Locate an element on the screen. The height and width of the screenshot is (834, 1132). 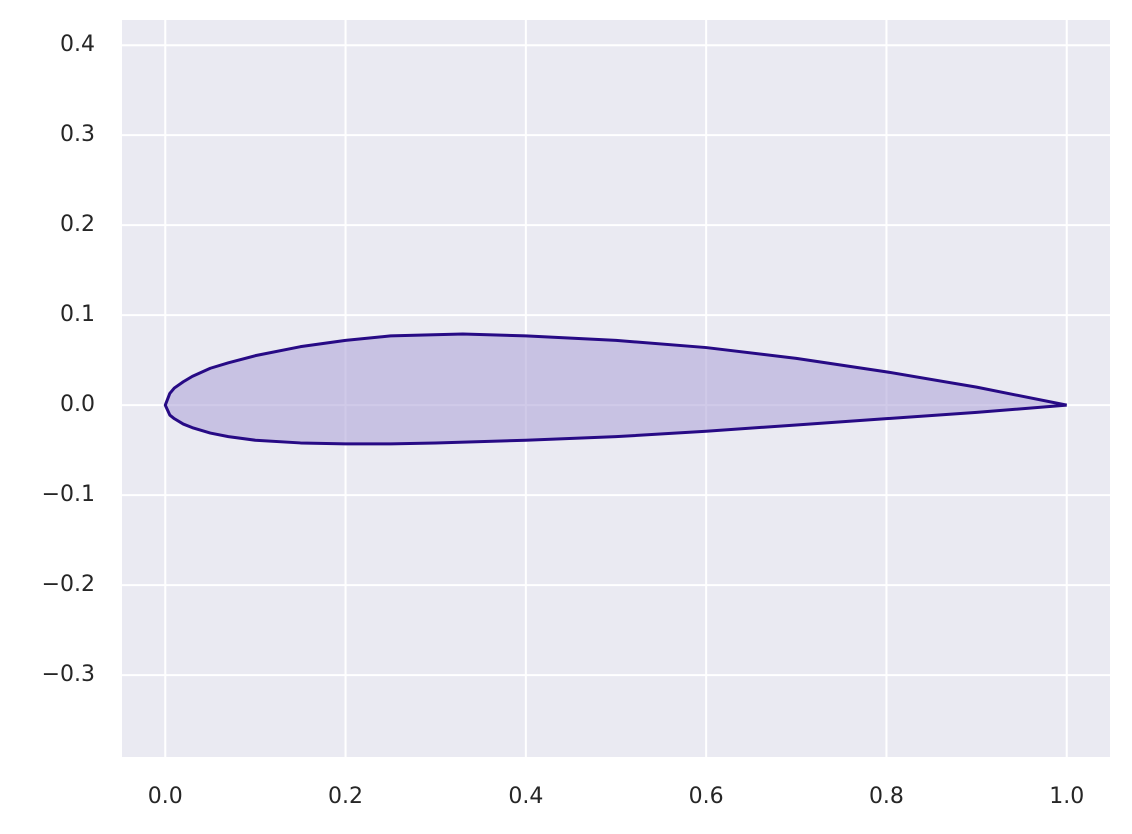
y-tick-label: −0.1 is located at coordinates (68, 494).